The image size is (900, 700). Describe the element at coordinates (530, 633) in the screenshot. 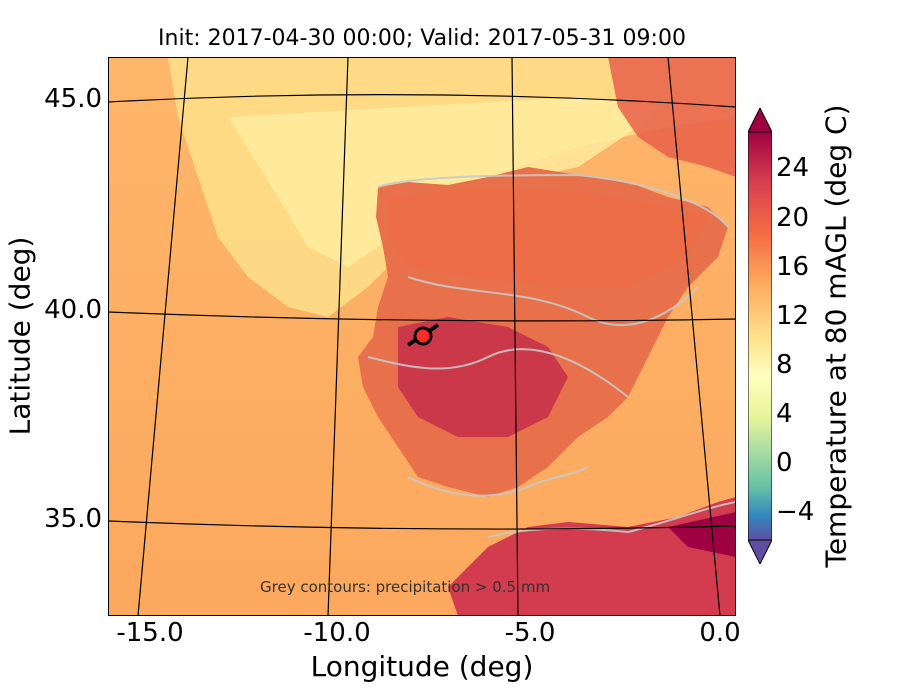

I see `lon-tick-minus5: -5.0` at that location.